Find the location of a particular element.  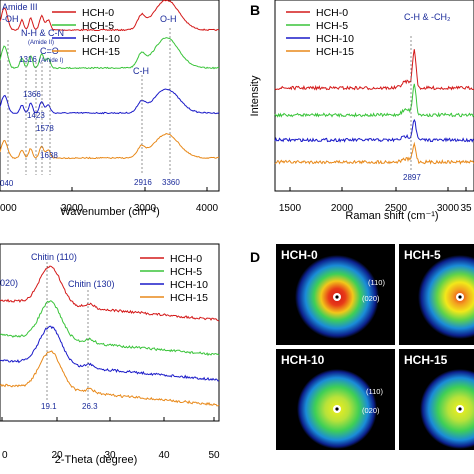

annotation-1316: 1316 is located at coordinates (28, 59).